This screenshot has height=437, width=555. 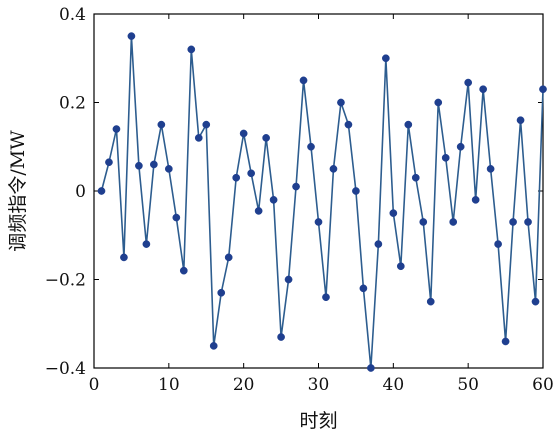 I want to click on x-tick-label: 30, so click(x=319, y=385).